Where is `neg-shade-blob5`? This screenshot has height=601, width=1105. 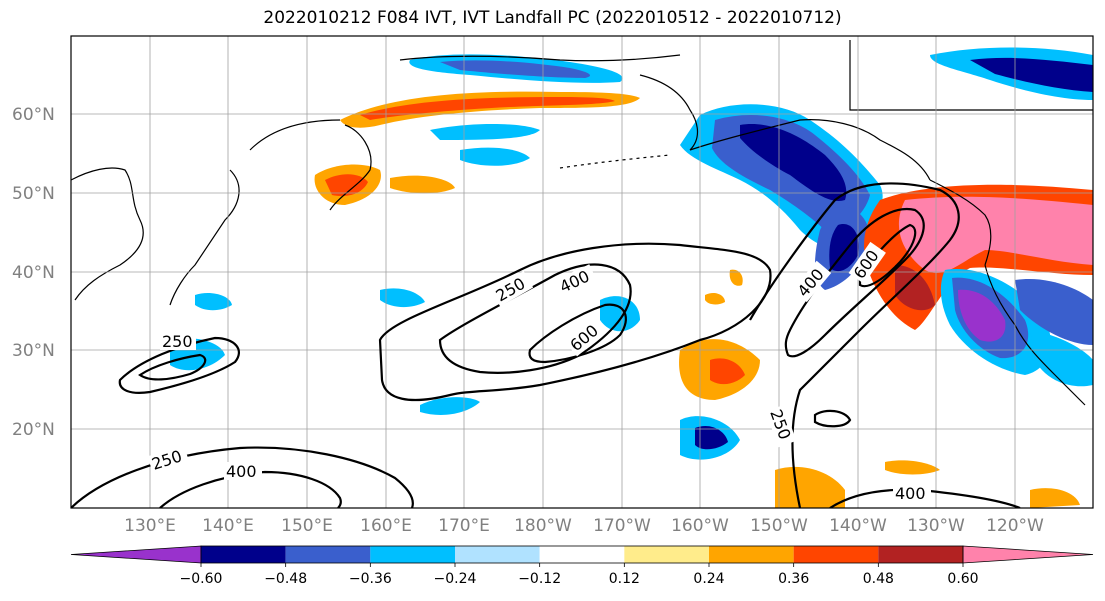 neg-shade-blob5 is located at coordinates (450, 406).